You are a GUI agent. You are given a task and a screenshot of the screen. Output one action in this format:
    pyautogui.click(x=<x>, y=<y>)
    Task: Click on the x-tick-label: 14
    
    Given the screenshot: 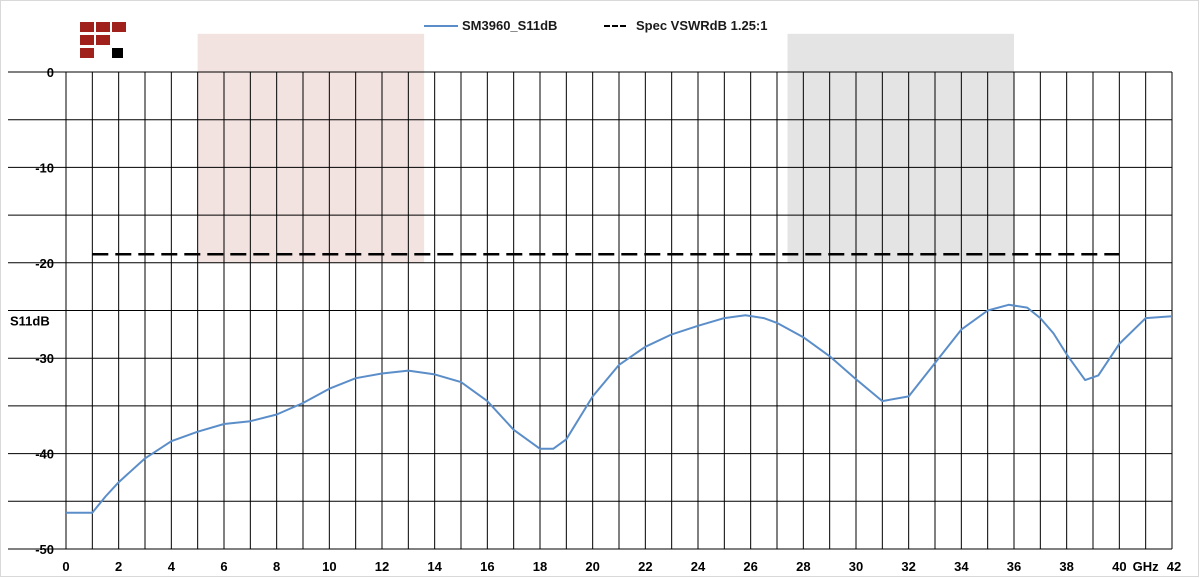 What is the action you would take?
    pyautogui.click(x=434, y=566)
    